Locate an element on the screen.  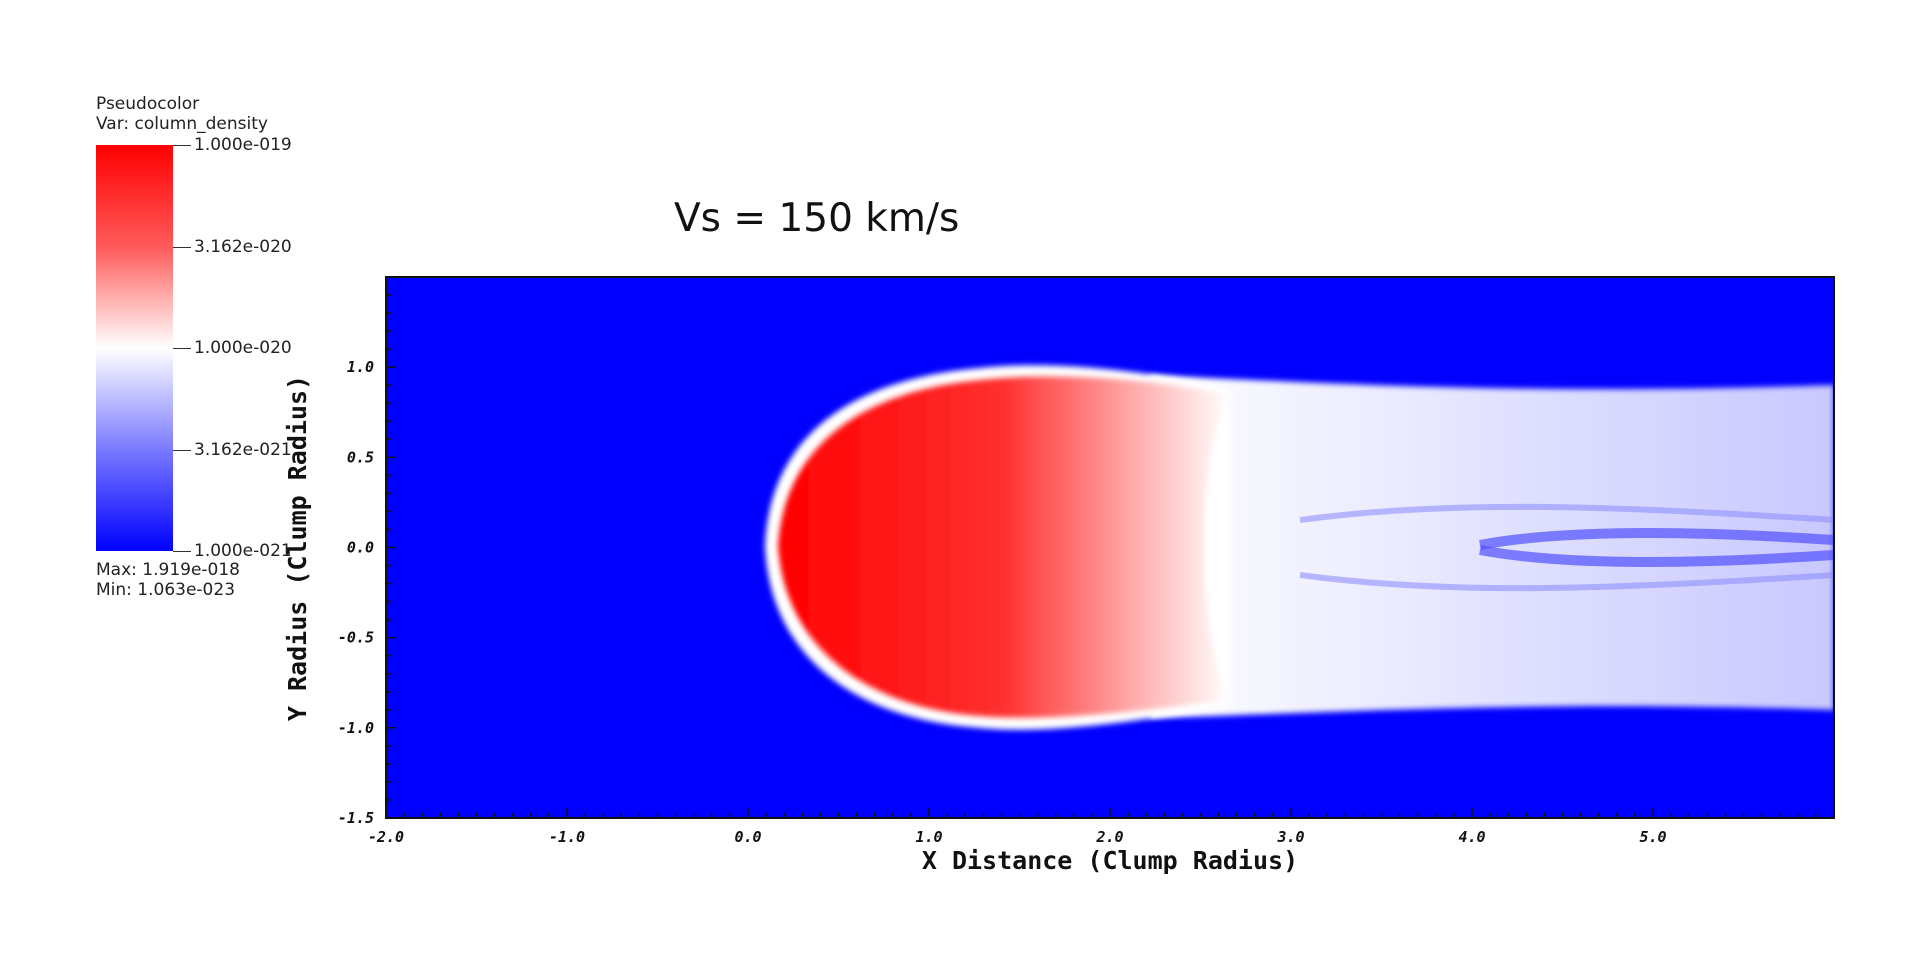
colorbar-tick-label: 3.162e-020 is located at coordinates (243, 247).